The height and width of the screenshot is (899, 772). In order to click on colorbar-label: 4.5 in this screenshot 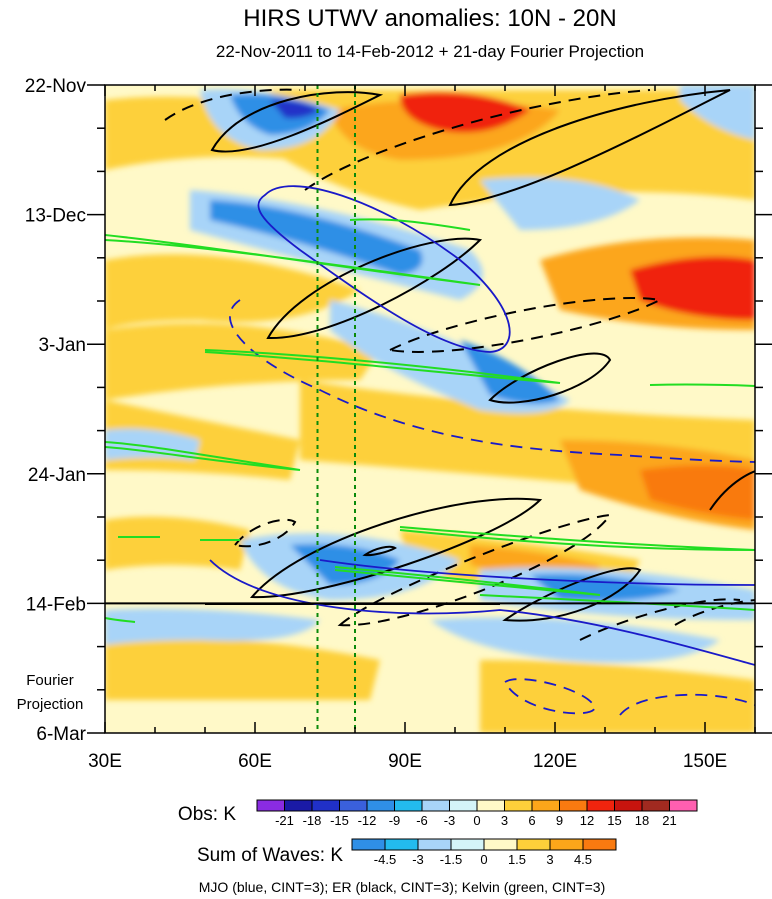, I will do `click(583, 859)`.